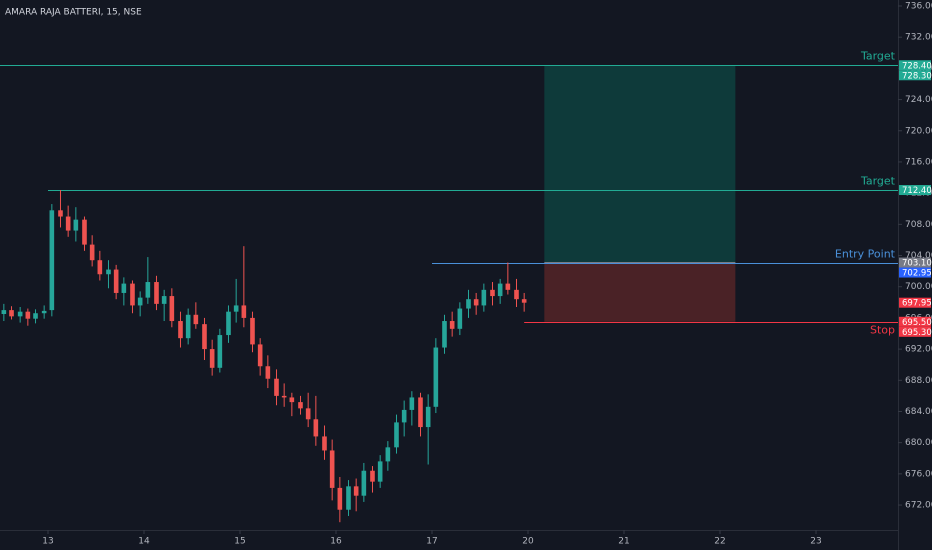  What do you see at coordinates (640, 164) in the screenshot?
I see `profit-zone` at bounding box center [640, 164].